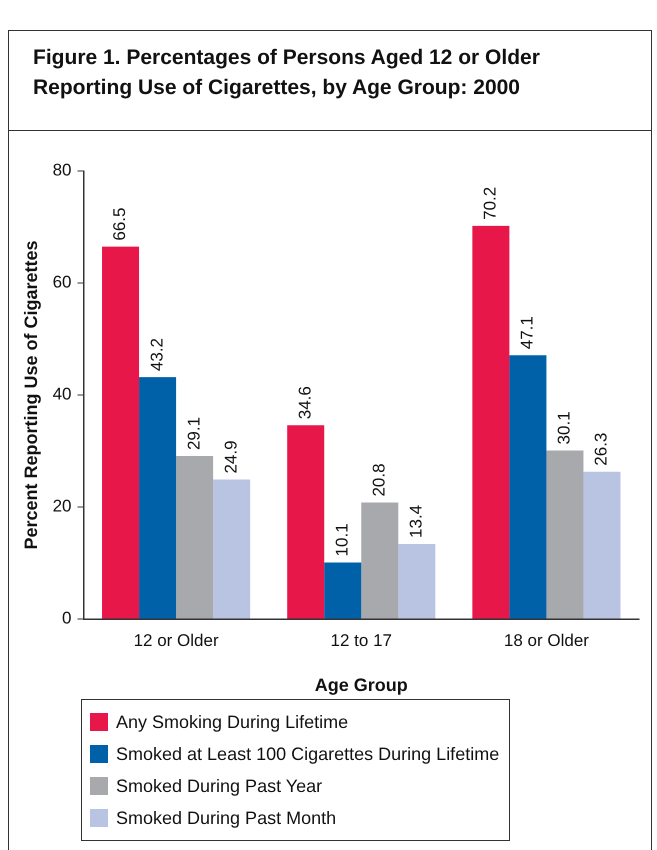  Describe the element at coordinates (304, 403) in the screenshot. I see `data-label: 34.6` at that location.